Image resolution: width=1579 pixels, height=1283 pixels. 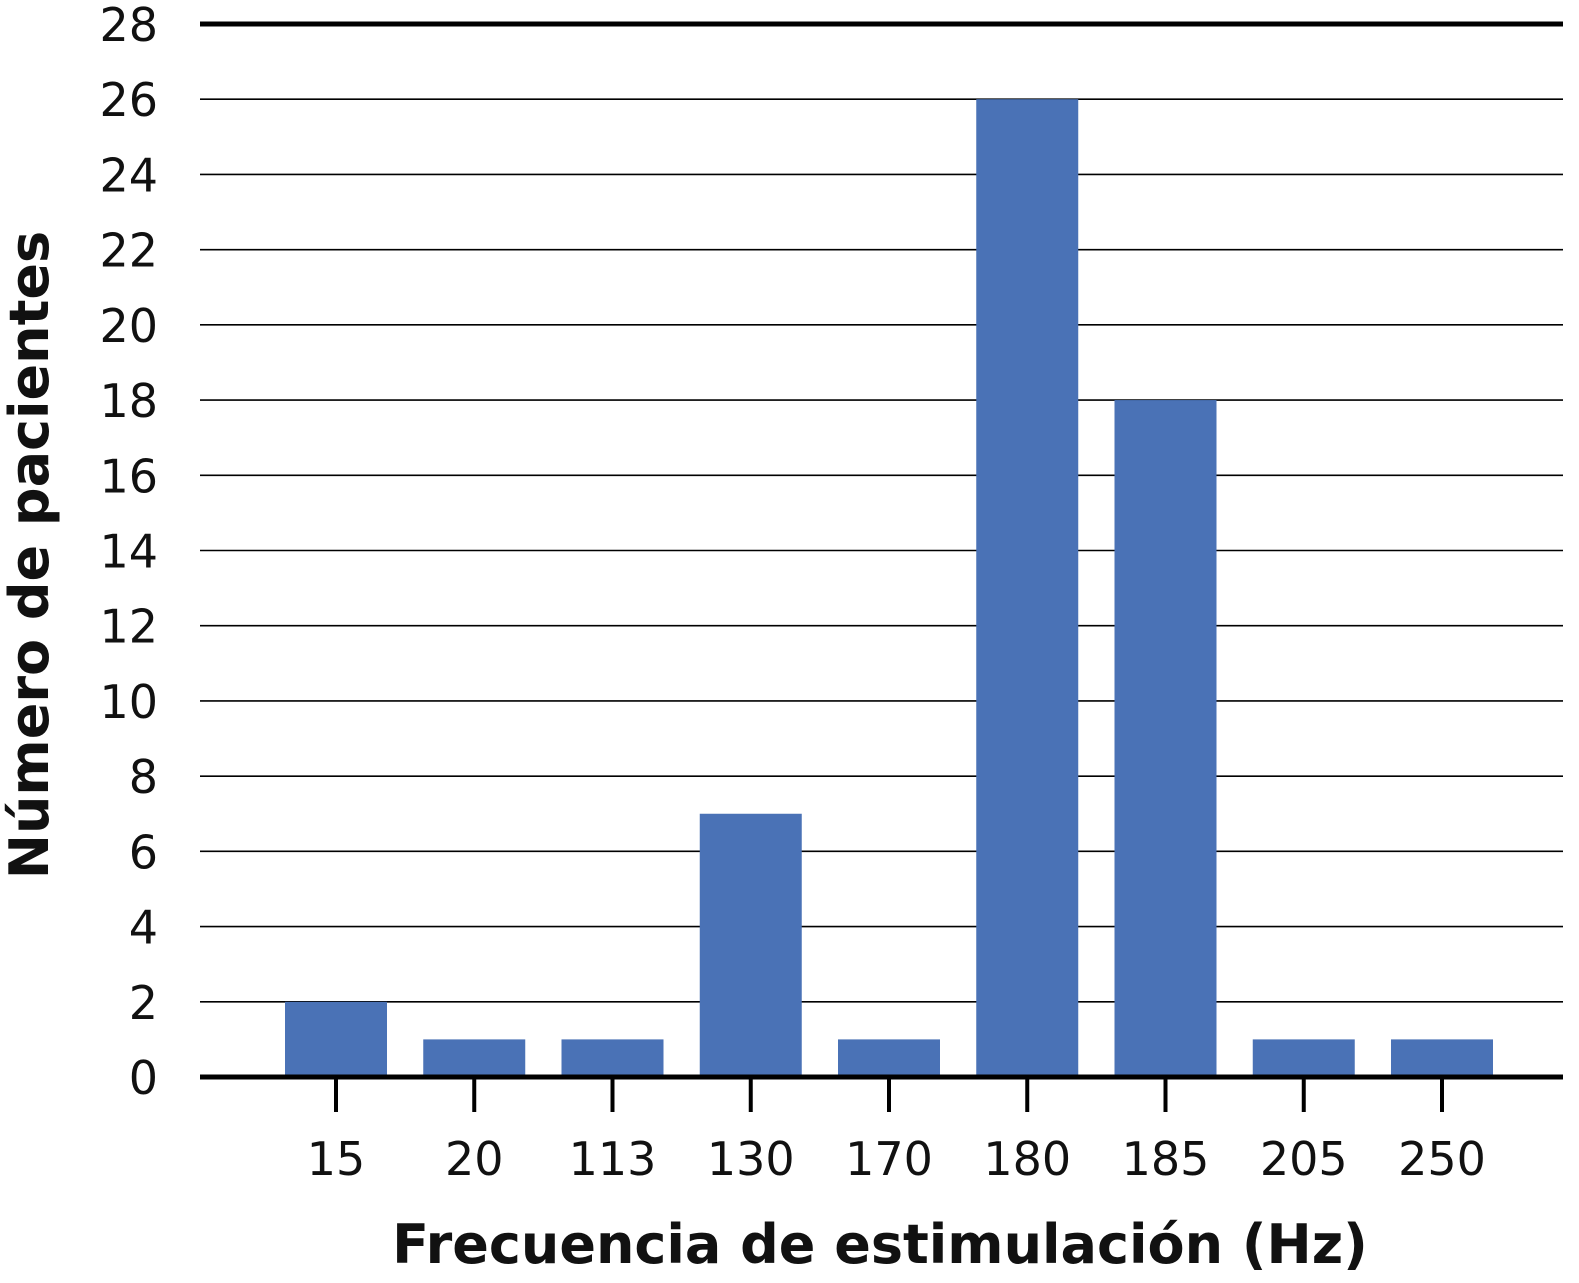 I want to click on x-axis-title: Frecuencia de estimulación (Hz), so click(x=880, y=1244).